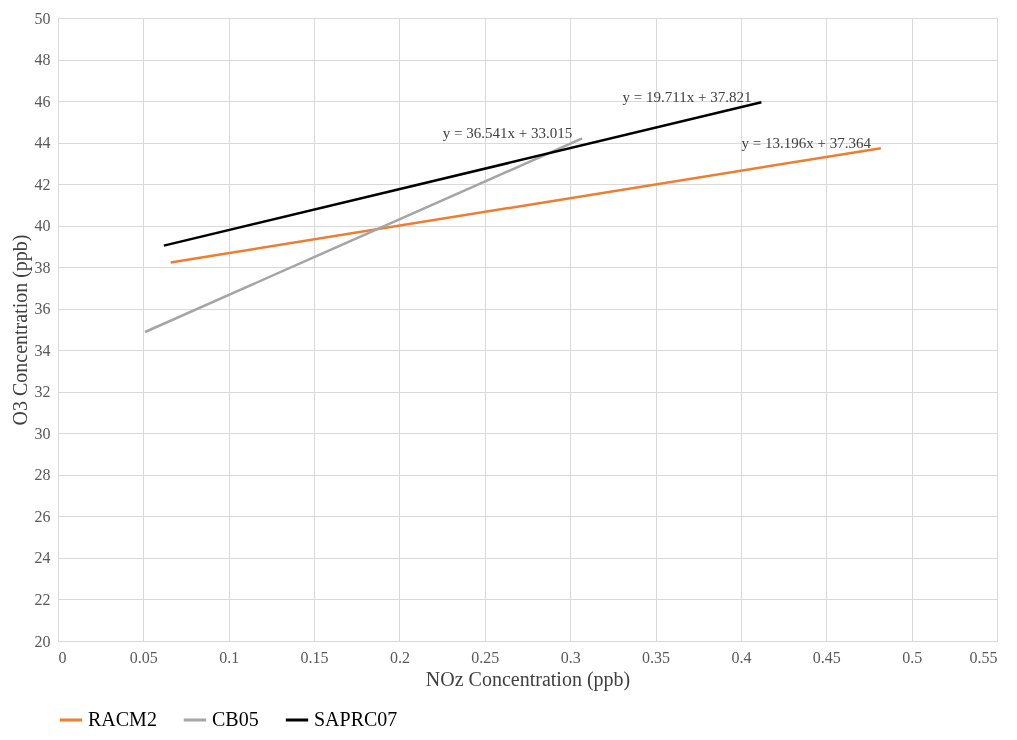  I want to click on y-tick-label: 32, so click(42, 392).